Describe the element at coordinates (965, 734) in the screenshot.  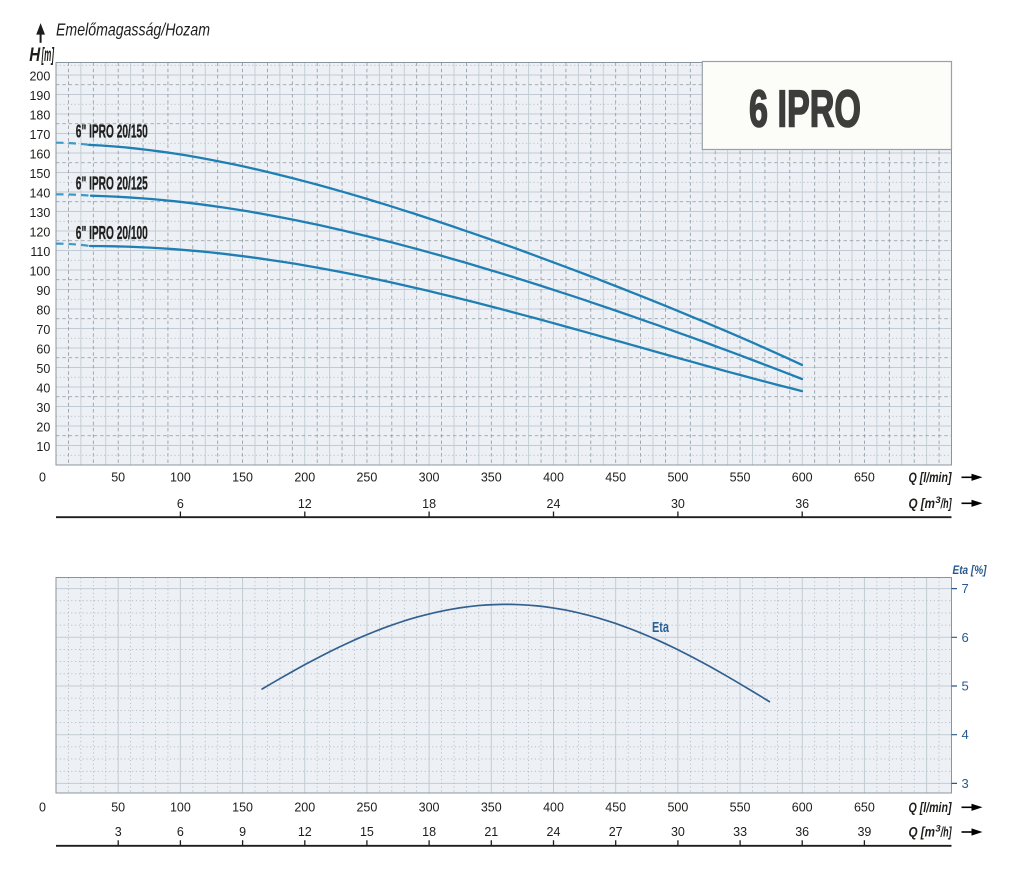
I see `svg-text: 4` at that location.